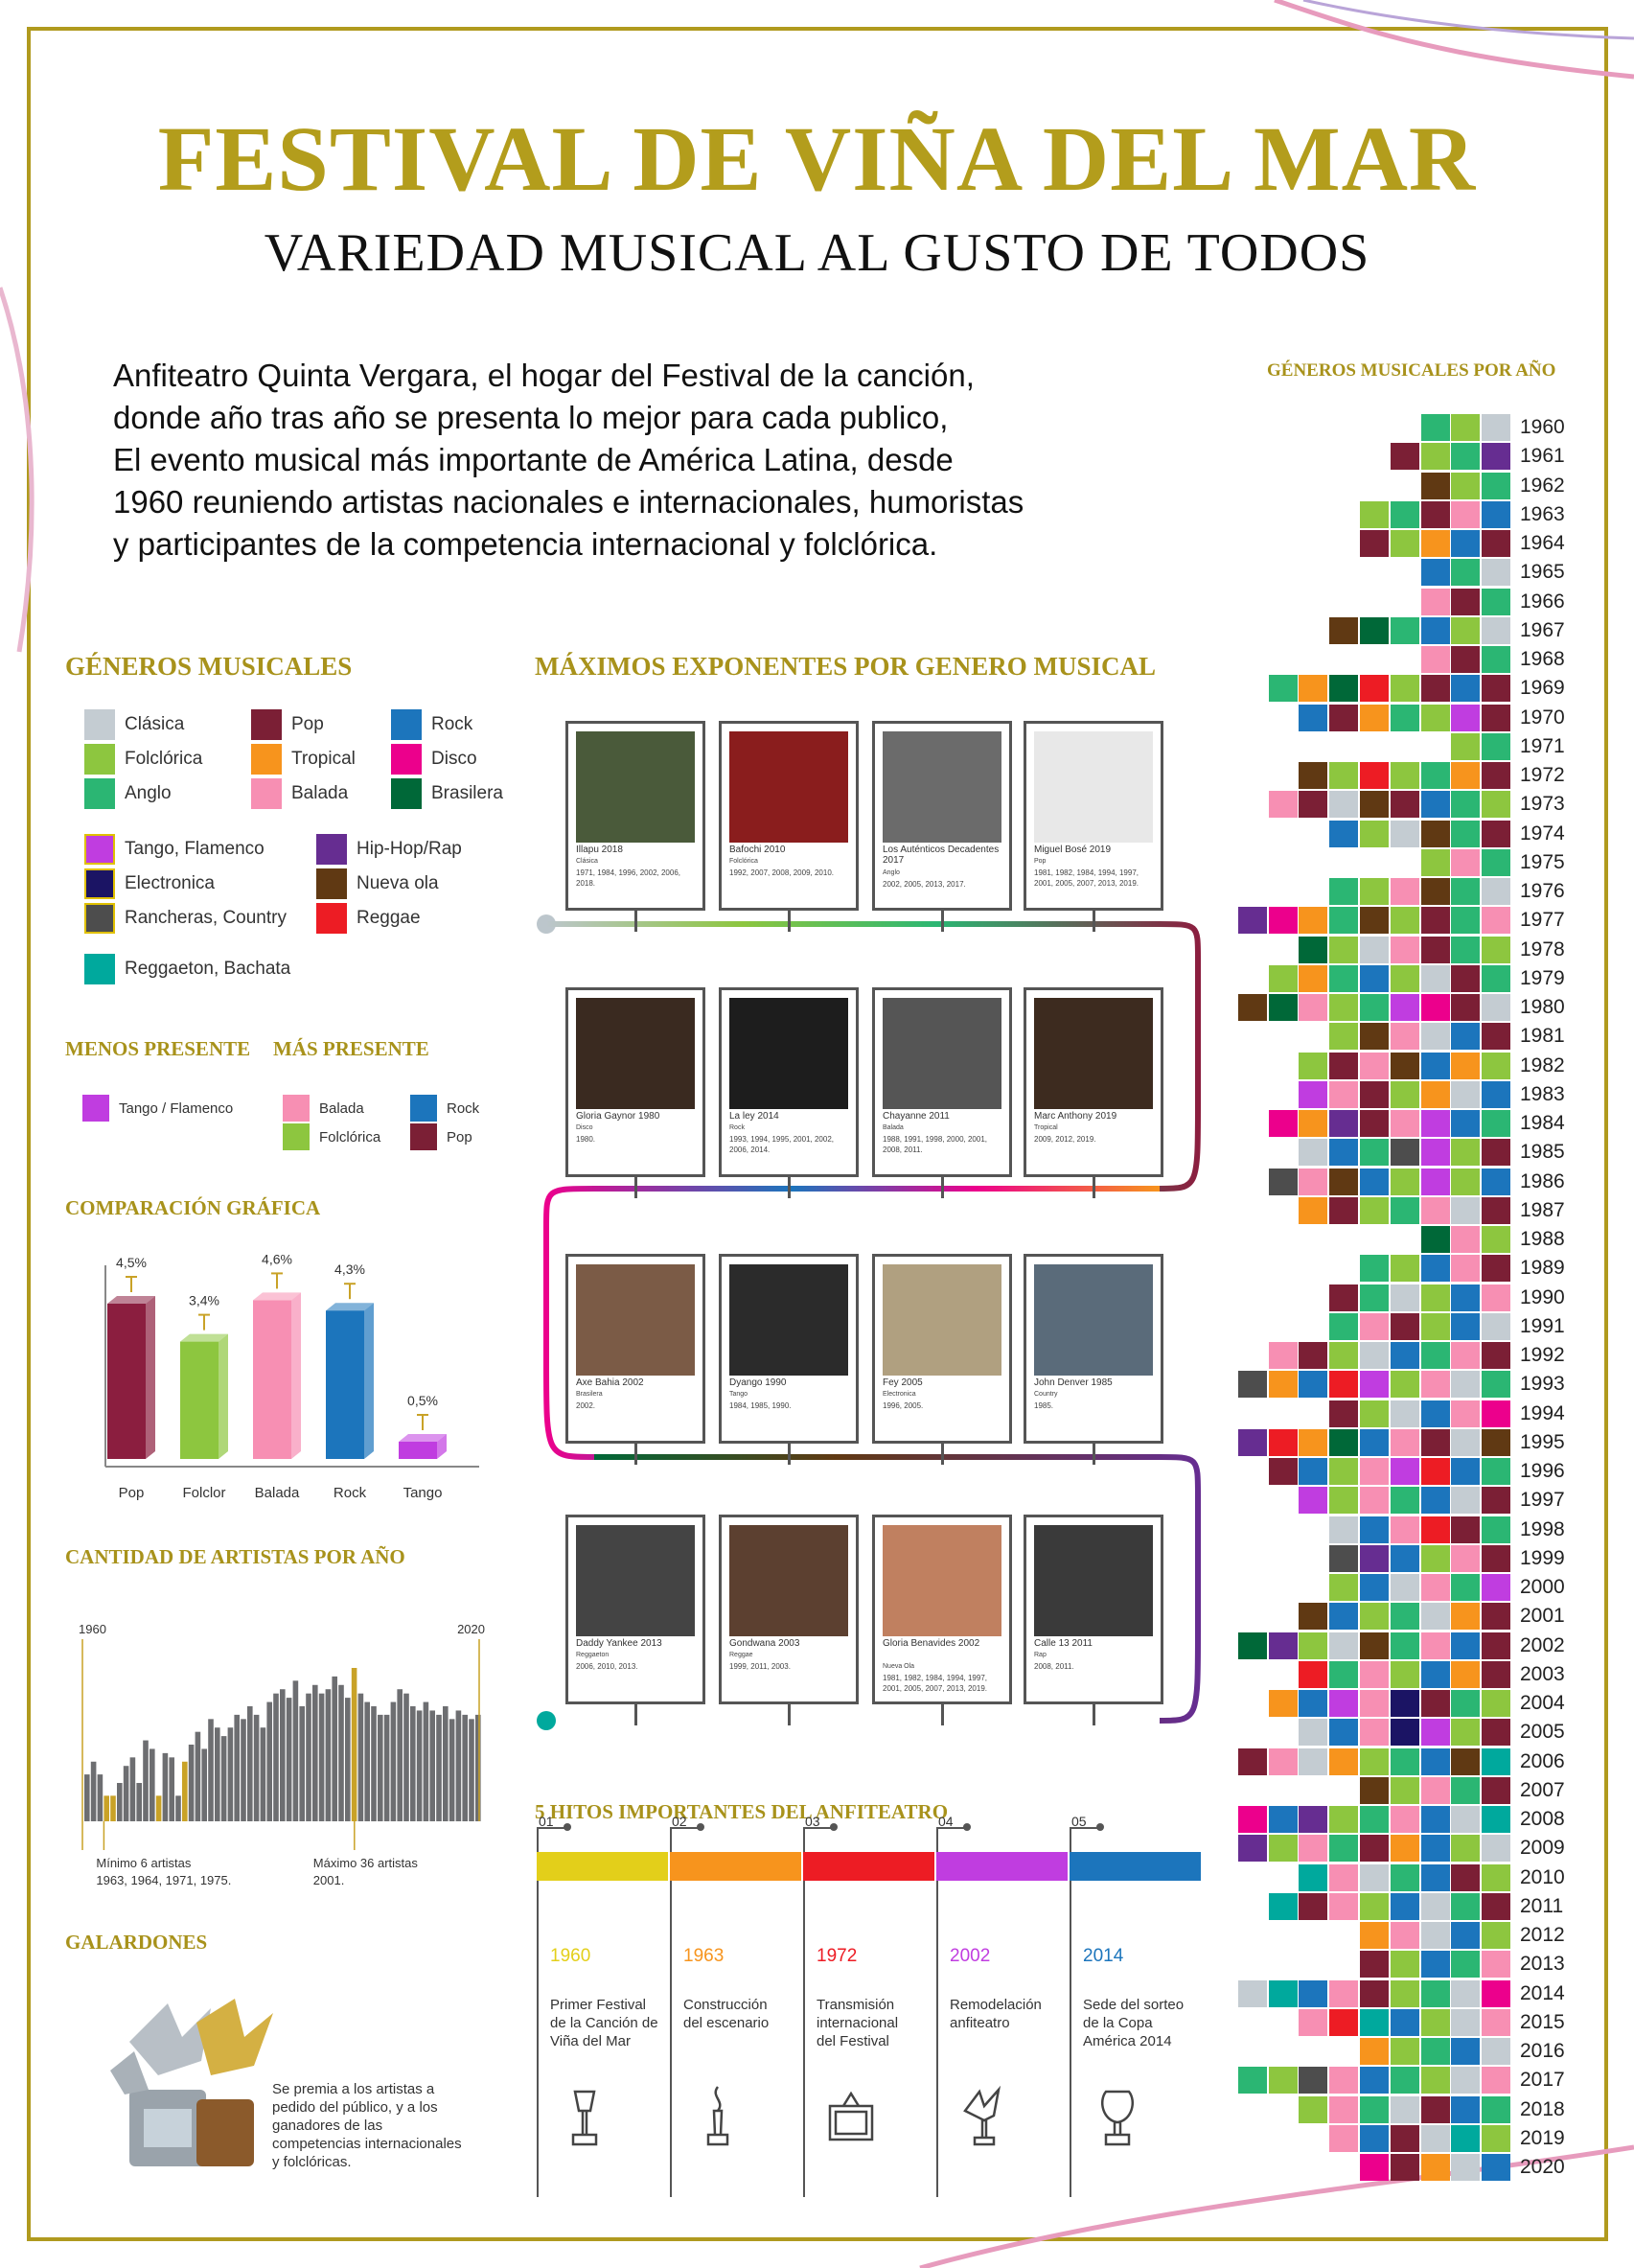 Image resolution: width=1634 pixels, height=2268 pixels. What do you see at coordinates (164, 759) in the screenshot?
I see `genre-label: Folclórica` at bounding box center [164, 759].